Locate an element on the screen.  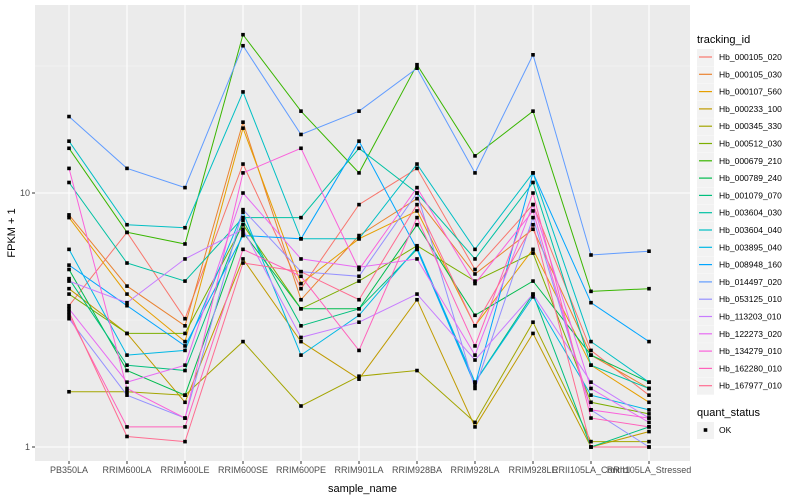
legend-label: Hb_000789_240 is located at coordinates (750, 178).